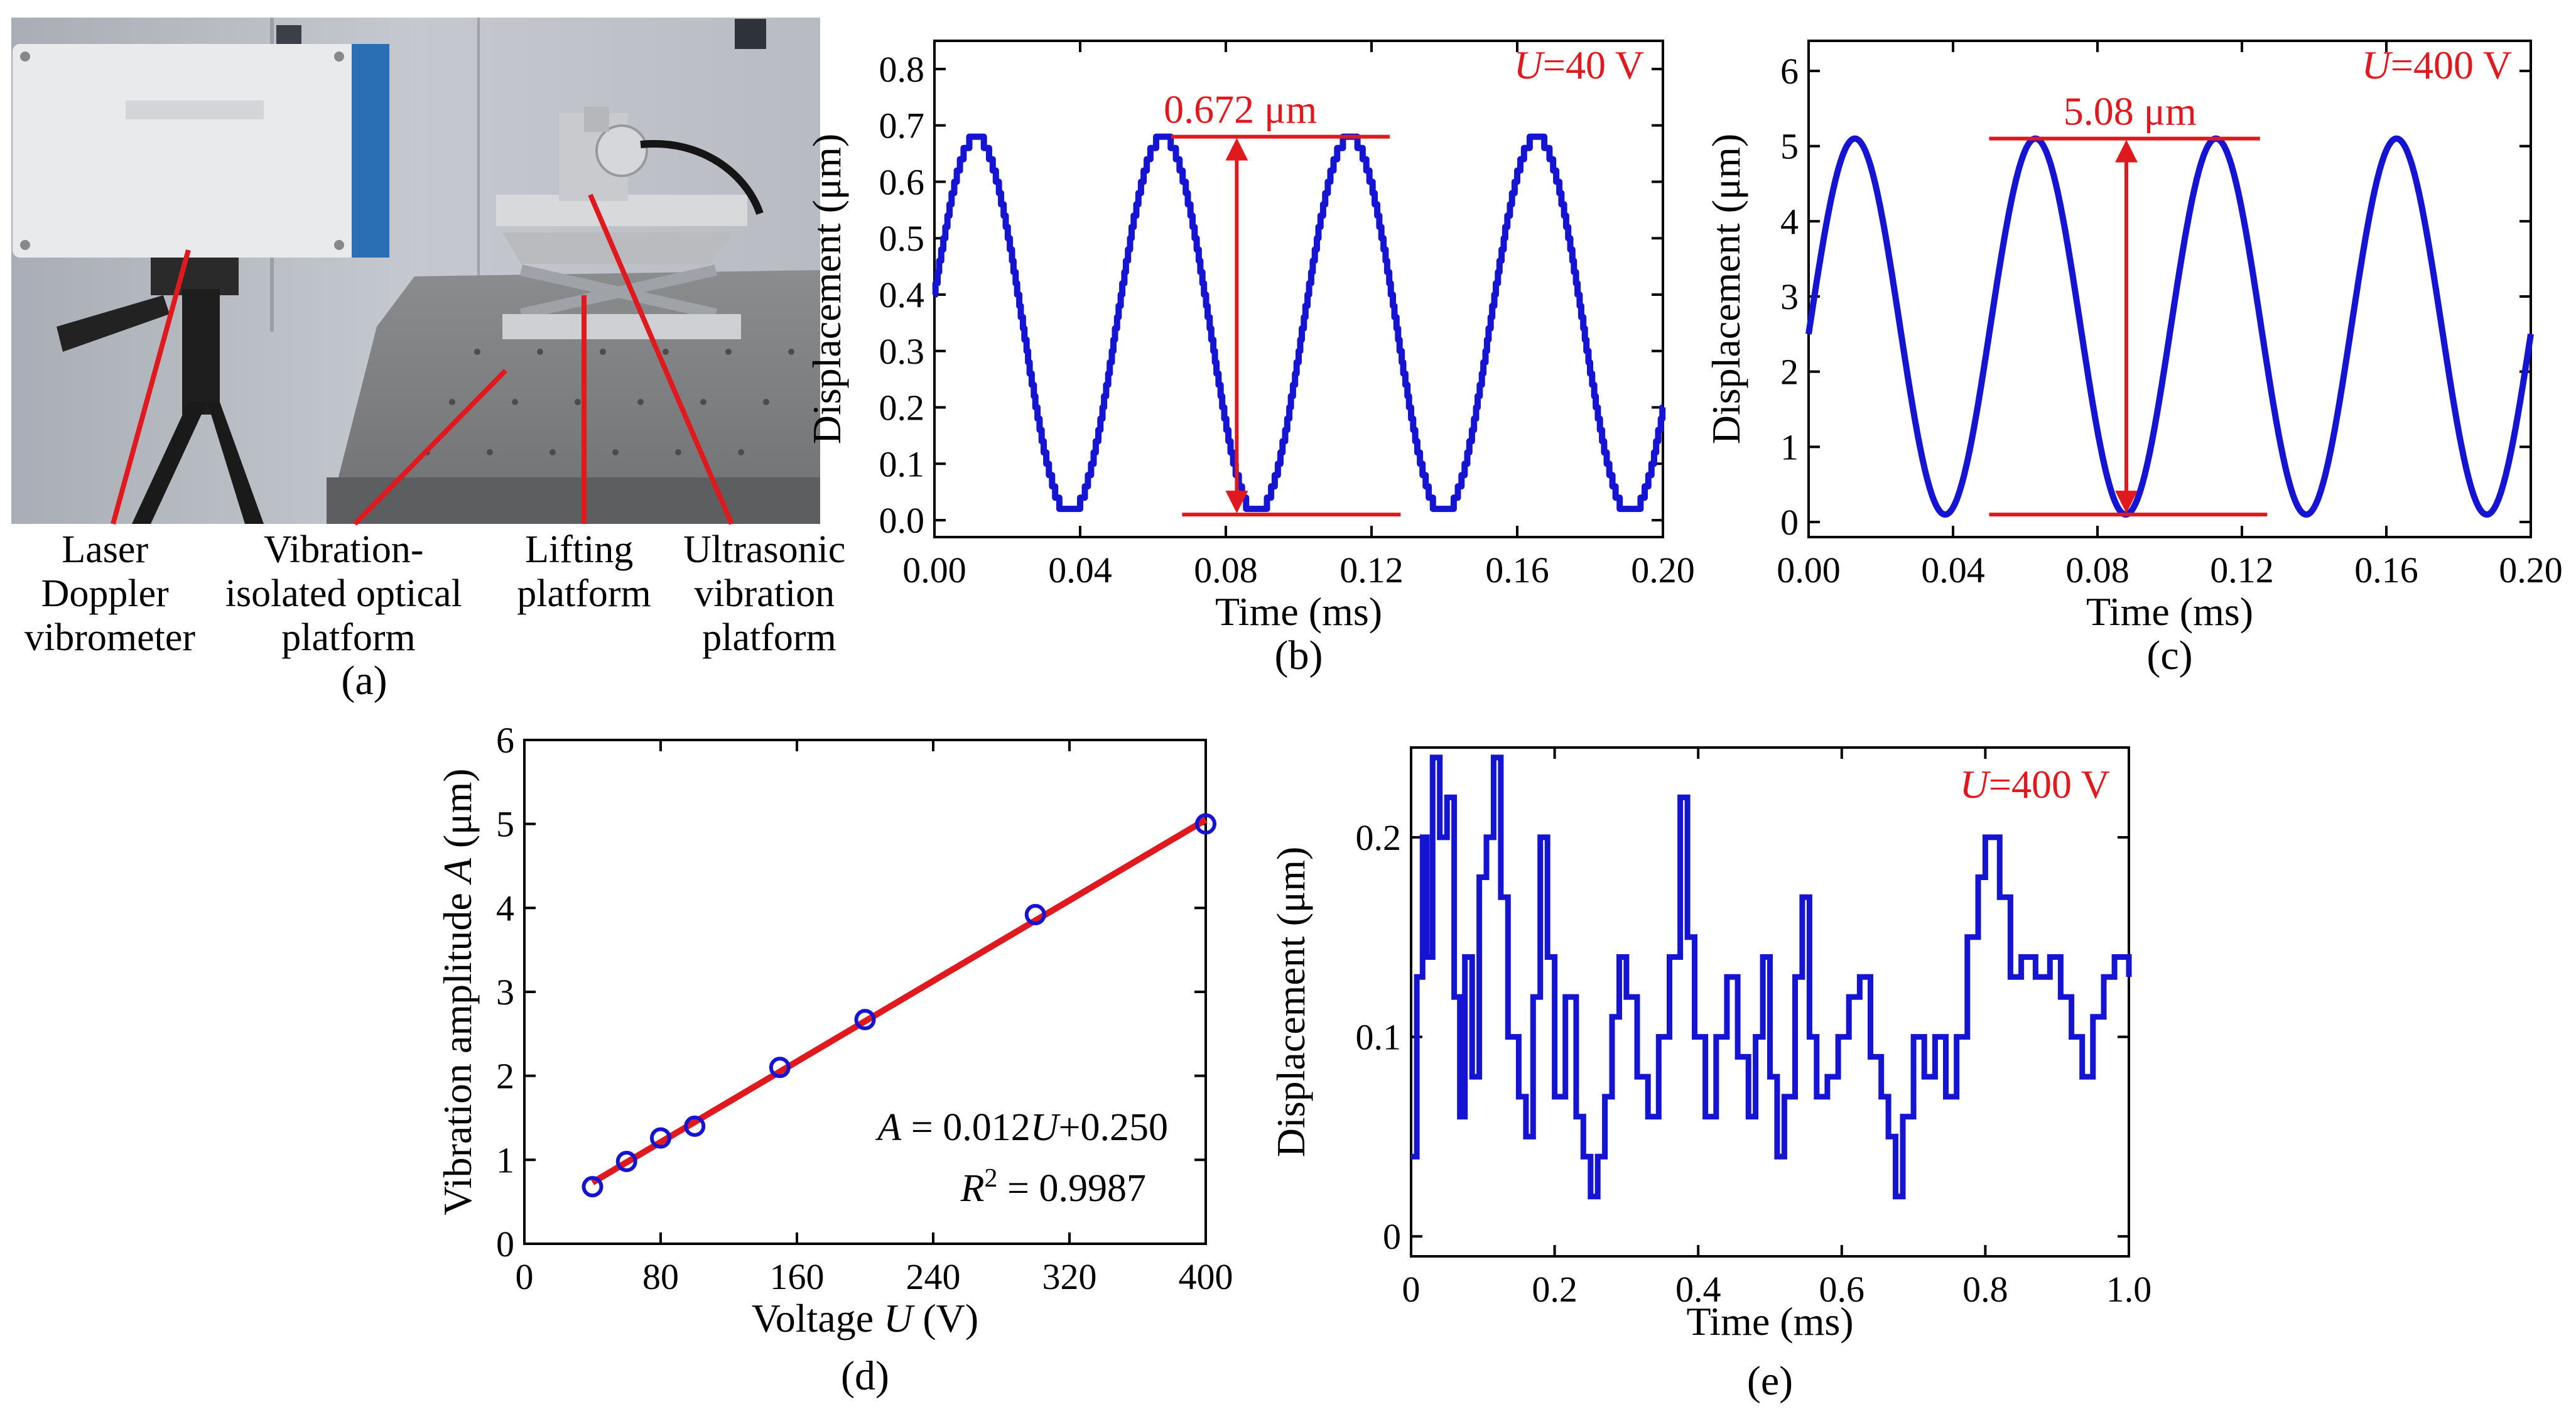 Image resolution: width=2576 pixels, height=1414 pixels. I want to click on x-tick-label: 80, so click(661, 1276).